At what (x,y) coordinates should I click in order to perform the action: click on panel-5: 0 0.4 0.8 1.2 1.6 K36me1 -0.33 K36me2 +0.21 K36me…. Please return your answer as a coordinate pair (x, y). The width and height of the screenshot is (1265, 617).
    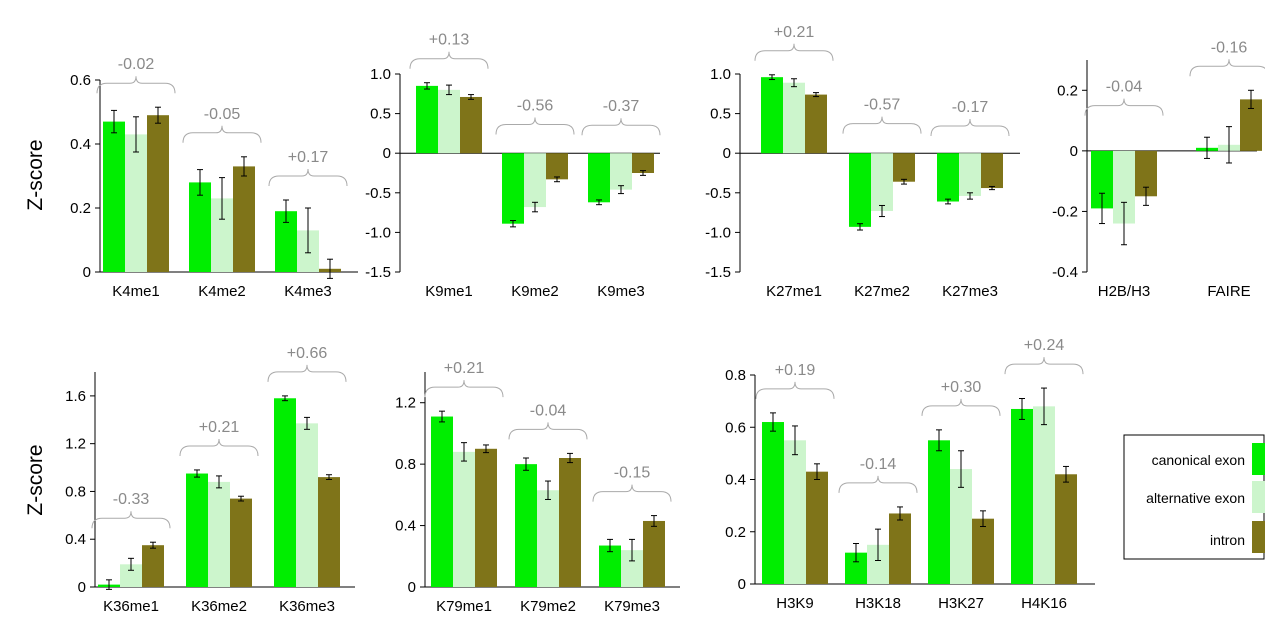
    Looking at the image, I should click on (210, 480).